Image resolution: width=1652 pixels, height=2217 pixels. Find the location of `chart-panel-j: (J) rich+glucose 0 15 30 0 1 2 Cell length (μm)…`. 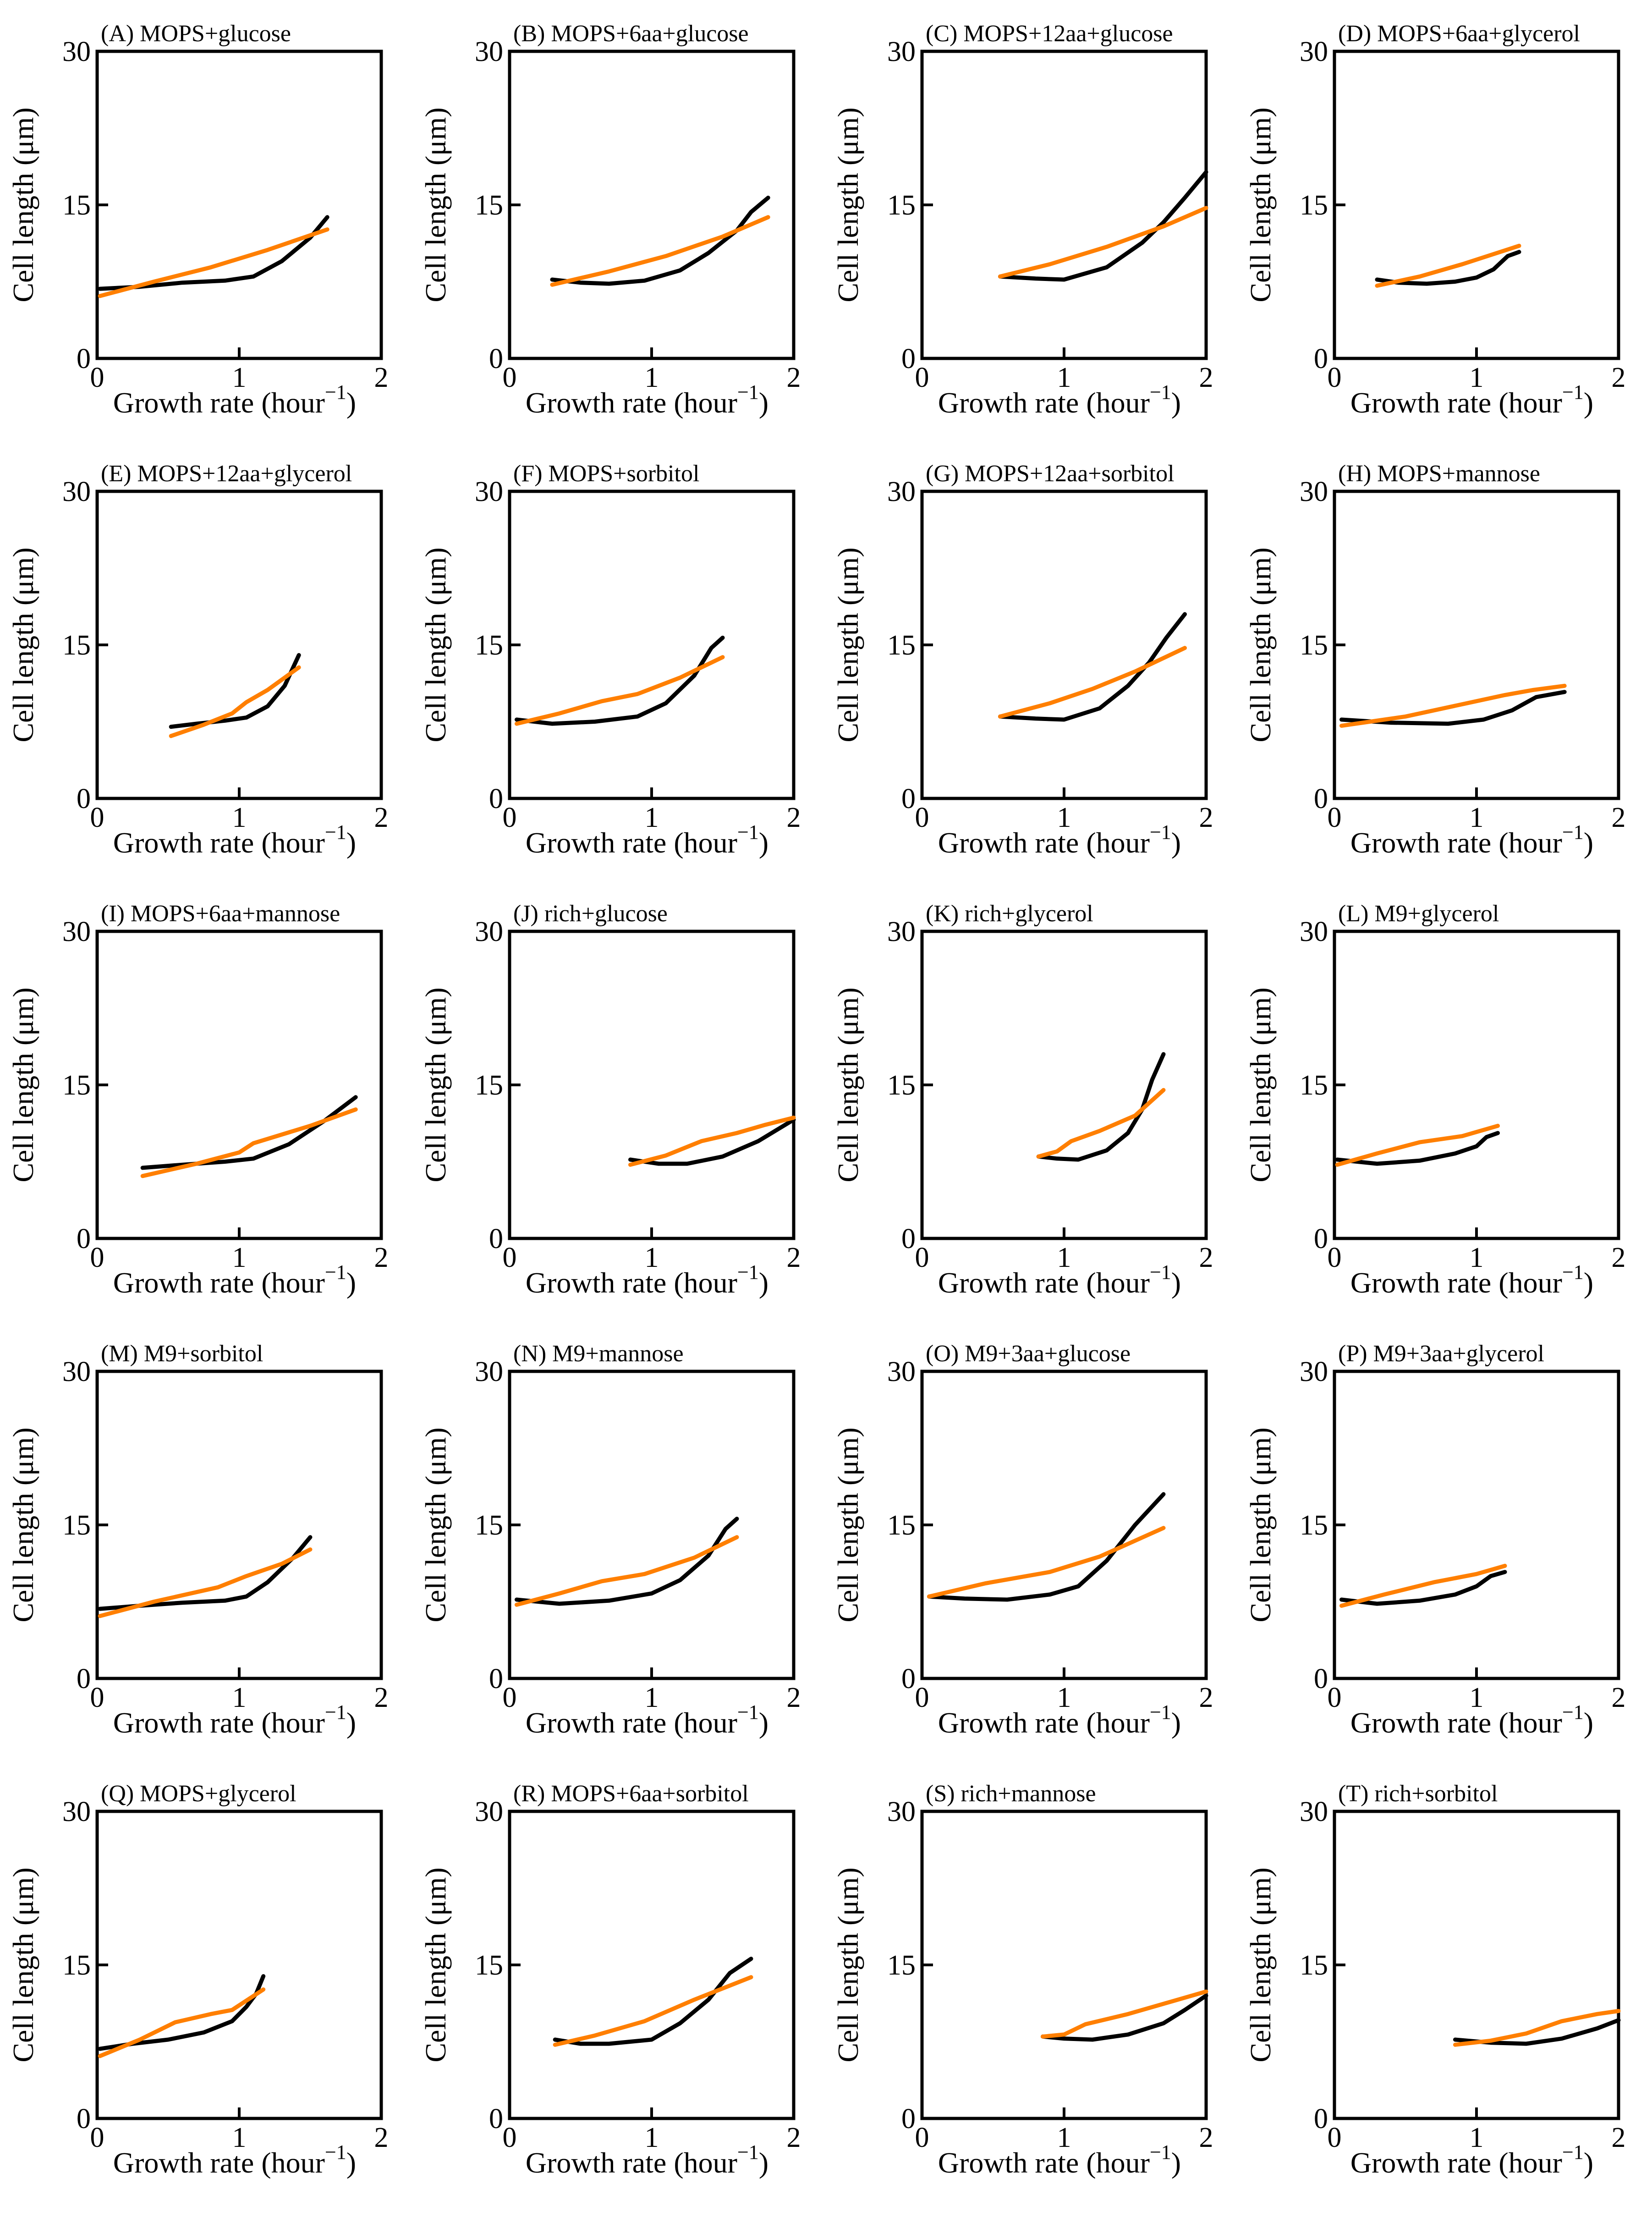

chart-panel-j: (J) rich+glucose 0 15 30 0 1 2 Cell length (μm)… is located at coordinates (610, 1100).